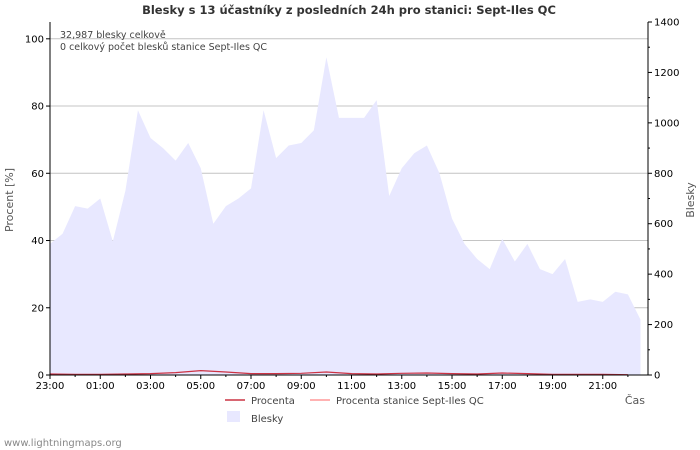 This screenshot has height=450, width=700. Describe the element at coordinates (50, 386) in the screenshot. I see `x-tick-label: 23:00` at that location.